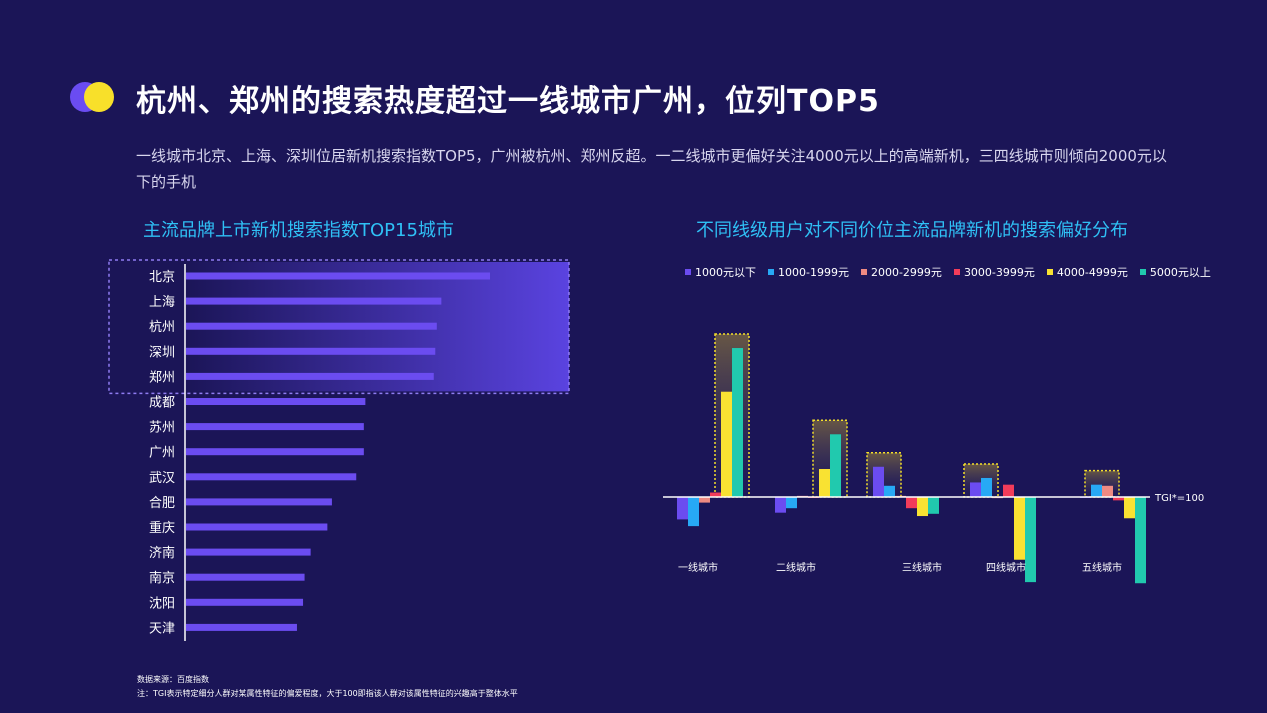  What do you see at coordinates (698, 567) in the screenshot?
I see `city-tier-label: 一线城市` at bounding box center [698, 567].